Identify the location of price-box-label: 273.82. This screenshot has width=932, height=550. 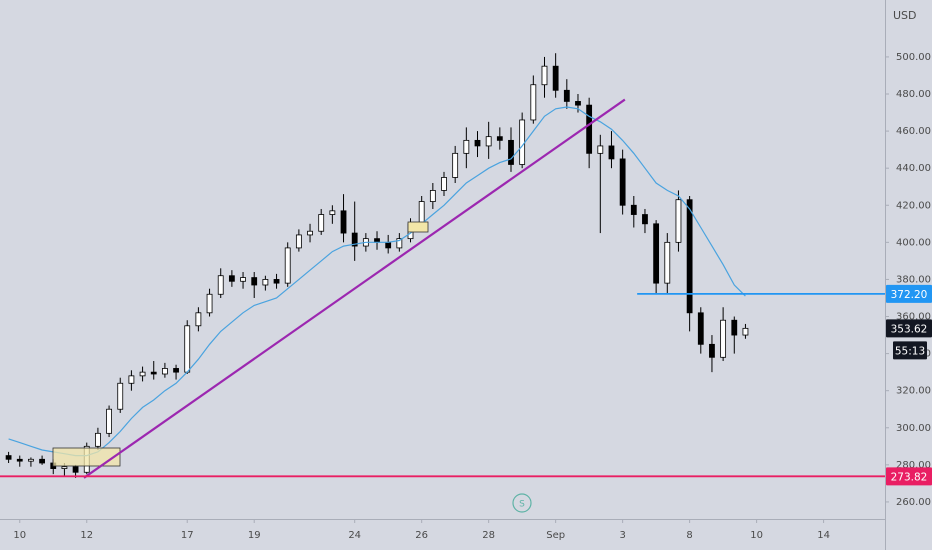
(909, 477).